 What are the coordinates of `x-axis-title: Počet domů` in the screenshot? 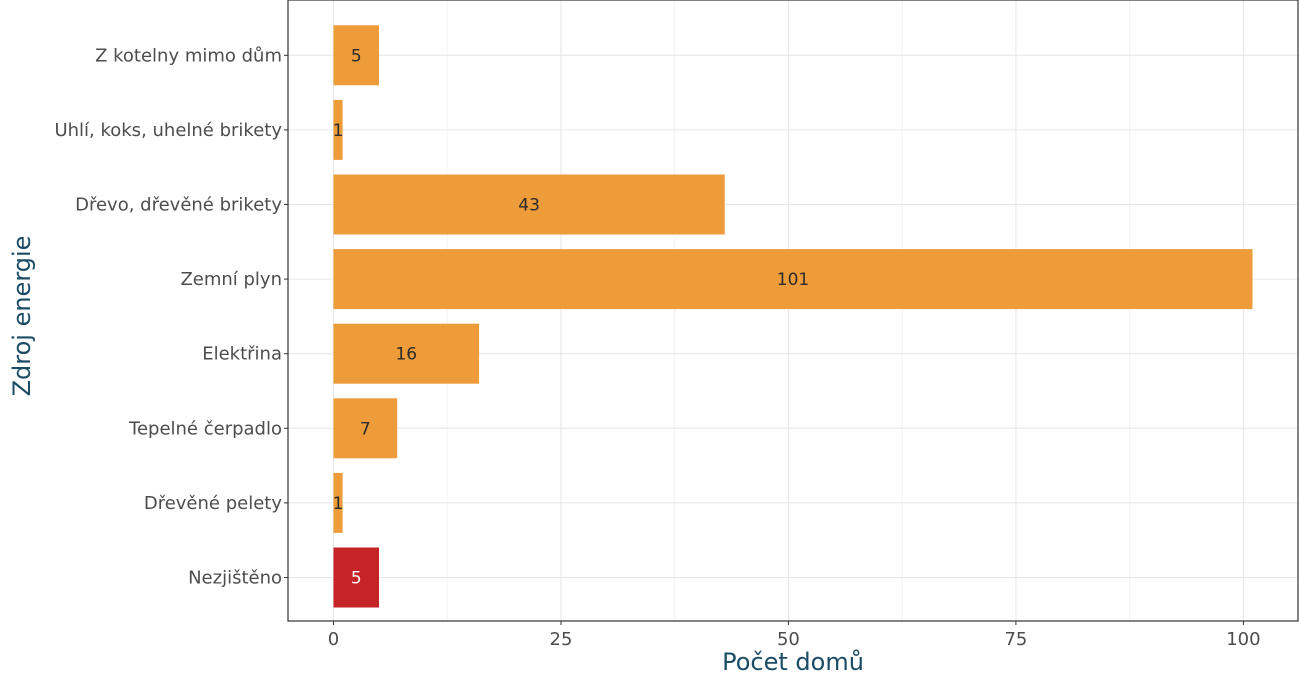 It's located at (793, 660).